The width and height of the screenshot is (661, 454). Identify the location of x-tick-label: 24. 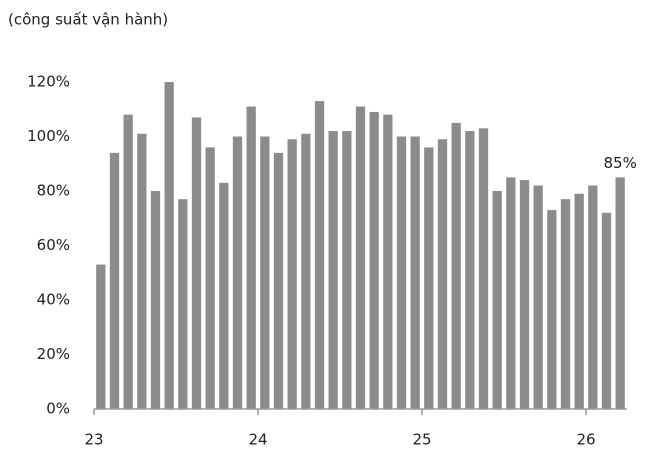
(257, 440).